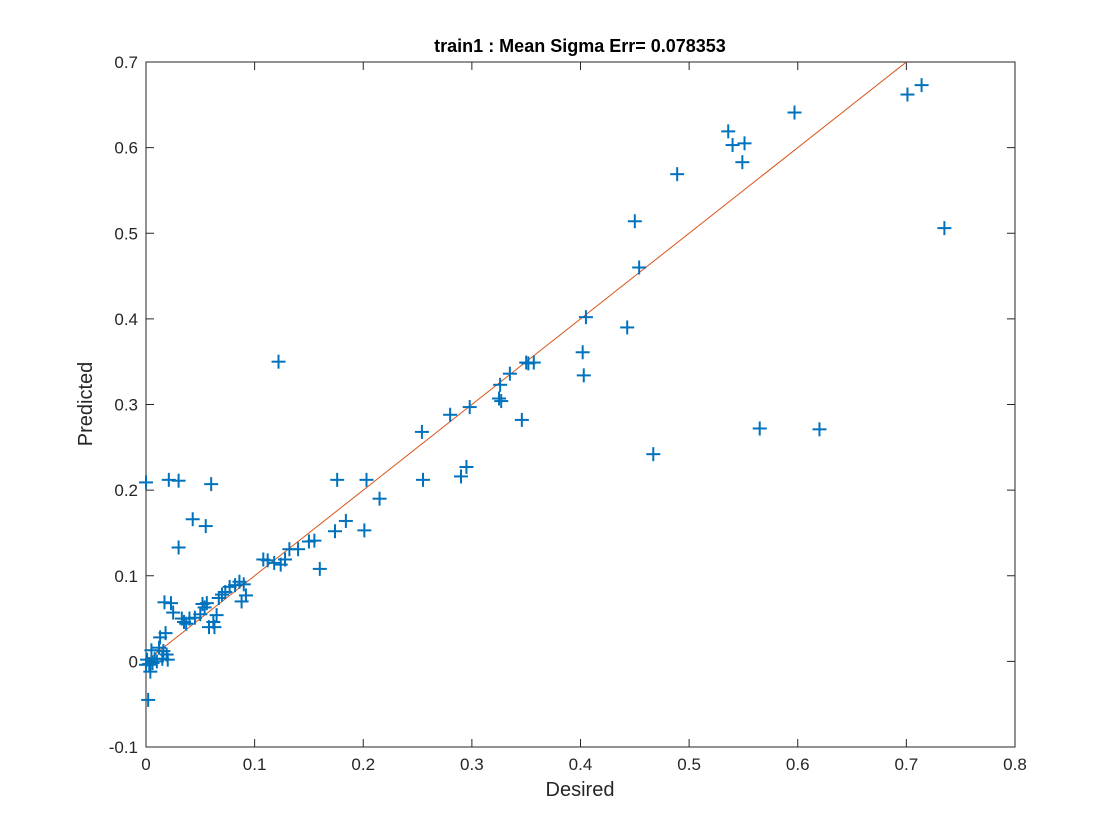  I want to click on chart-title: train1 : Mean Sigma Err= 0.078353, so click(580, 46).